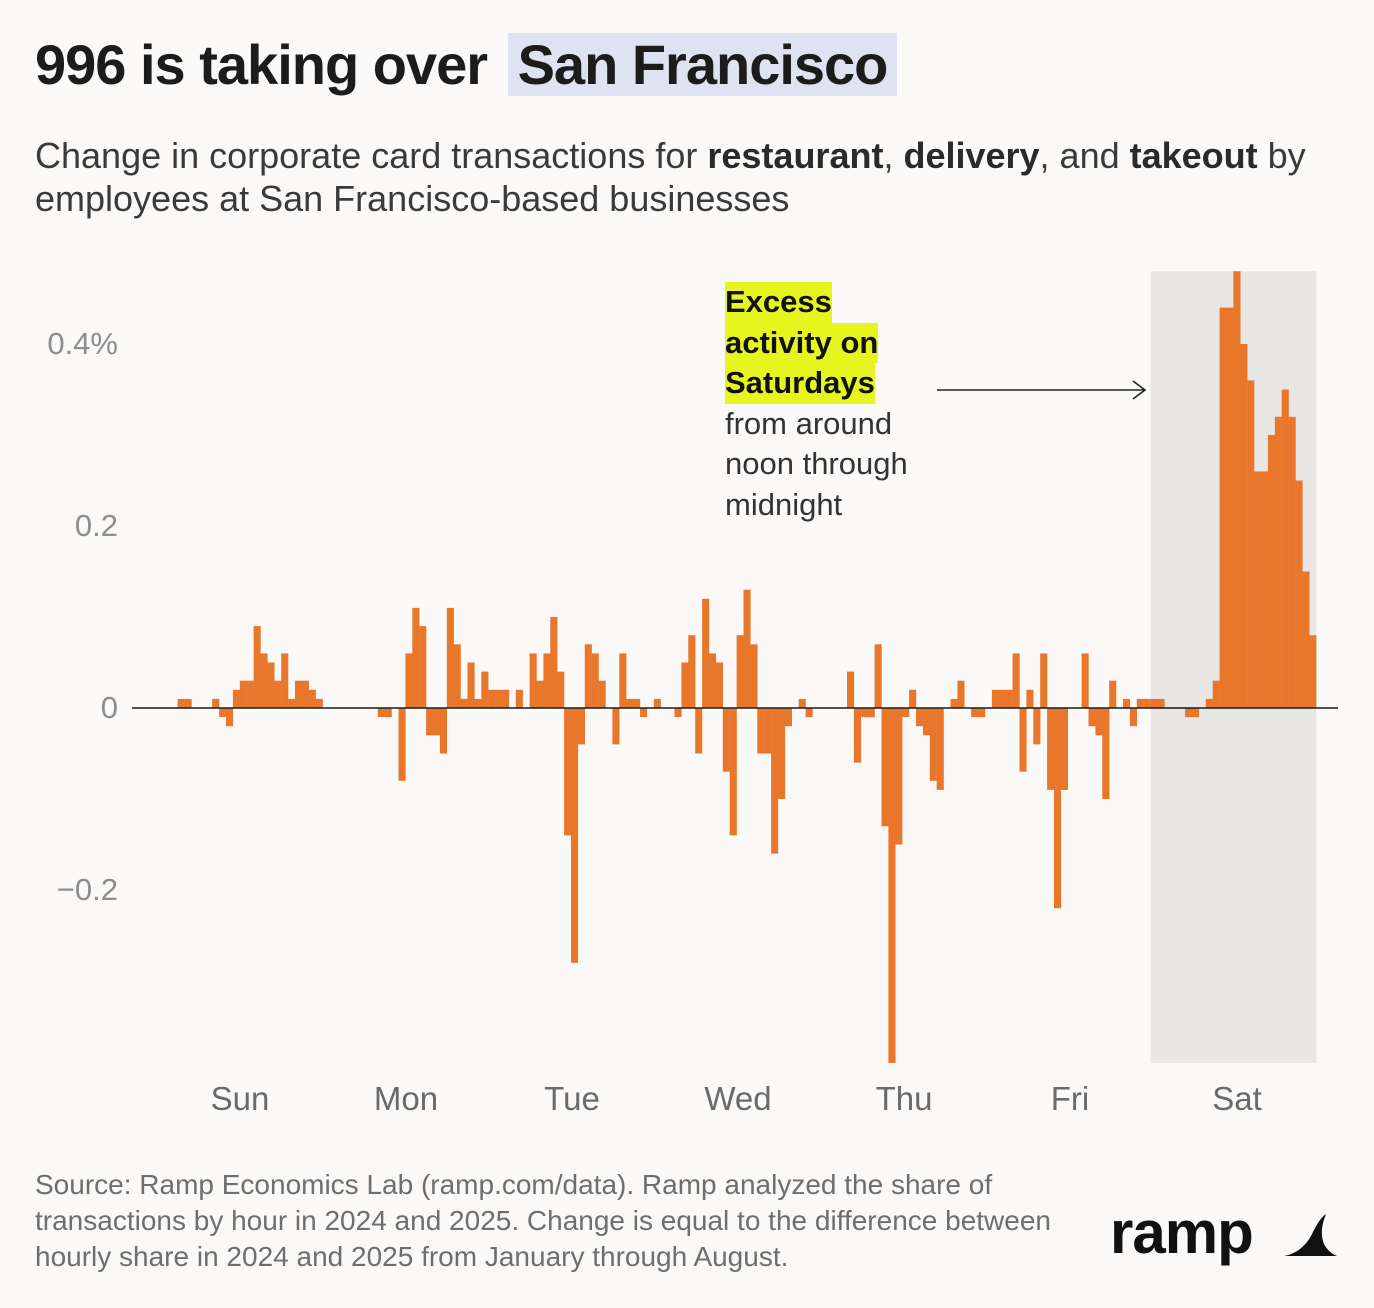 The height and width of the screenshot is (1308, 1374). What do you see at coordinates (864, 713) in the screenshot?
I see `bar-thu-h6` at bounding box center [864, 713].